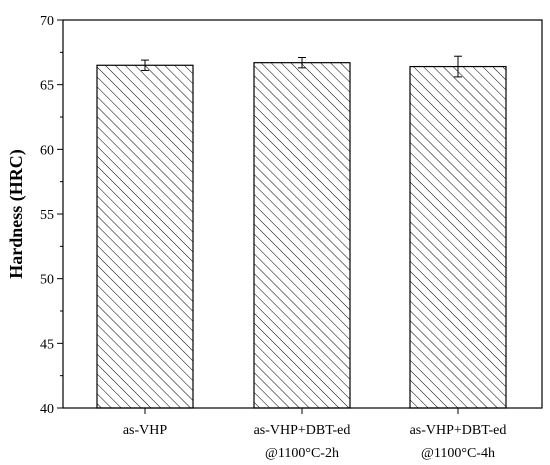 This screenshot has height=465, width=550. I want to click on y-tick-label: 70, so click(47, 21).